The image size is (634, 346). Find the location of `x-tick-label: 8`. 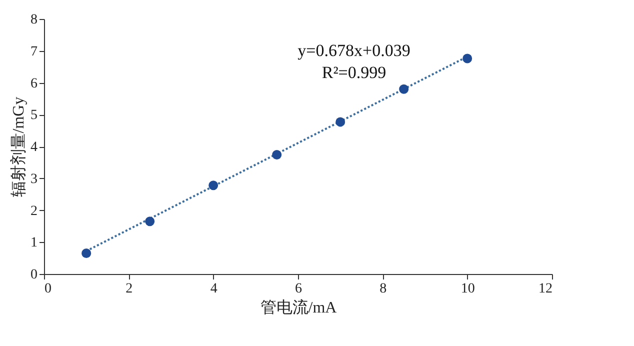

x-tick-label: 8 is located at coordinates (383, 289).